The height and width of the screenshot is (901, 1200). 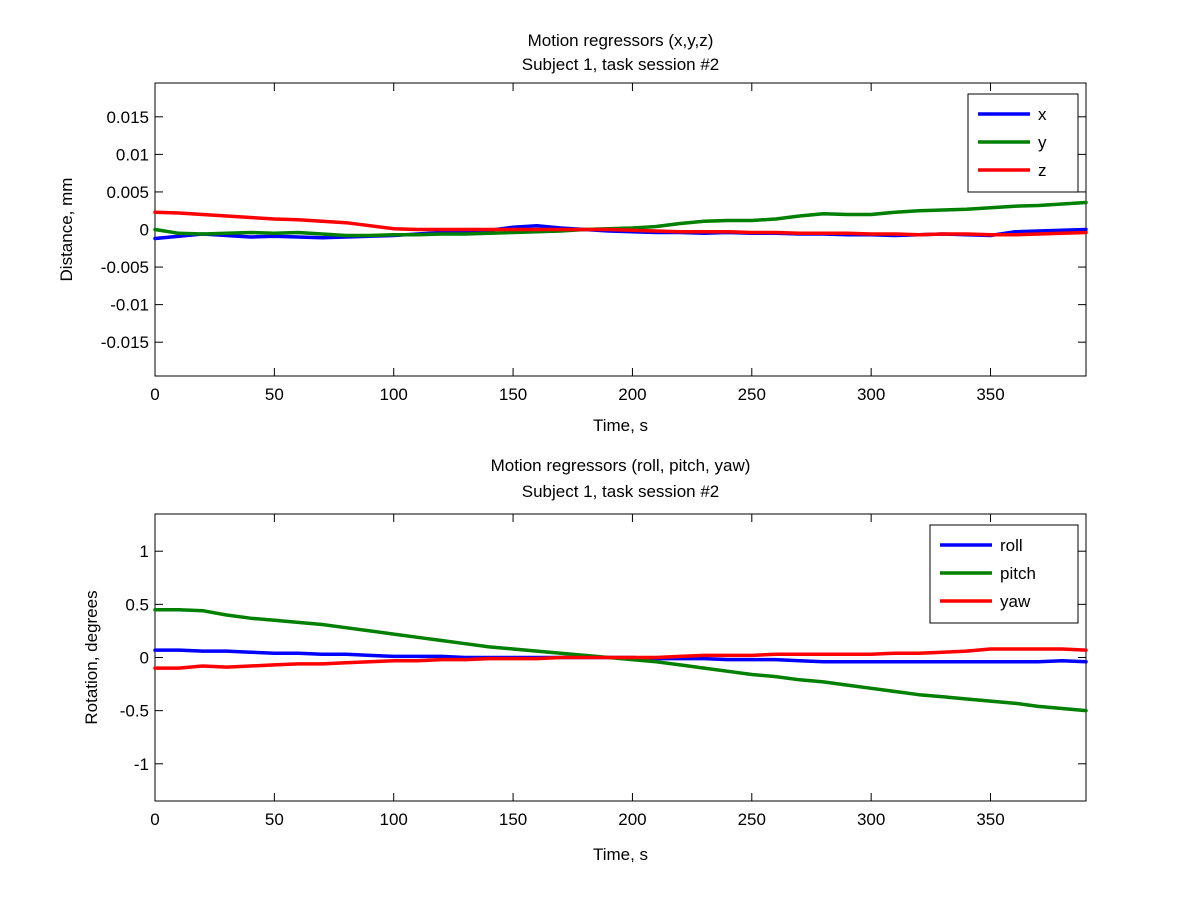 What do you see at coordinates (134, 711) in the screenshot?
I see `y-tick-label: -0.5` at bounding box center [134, 711].